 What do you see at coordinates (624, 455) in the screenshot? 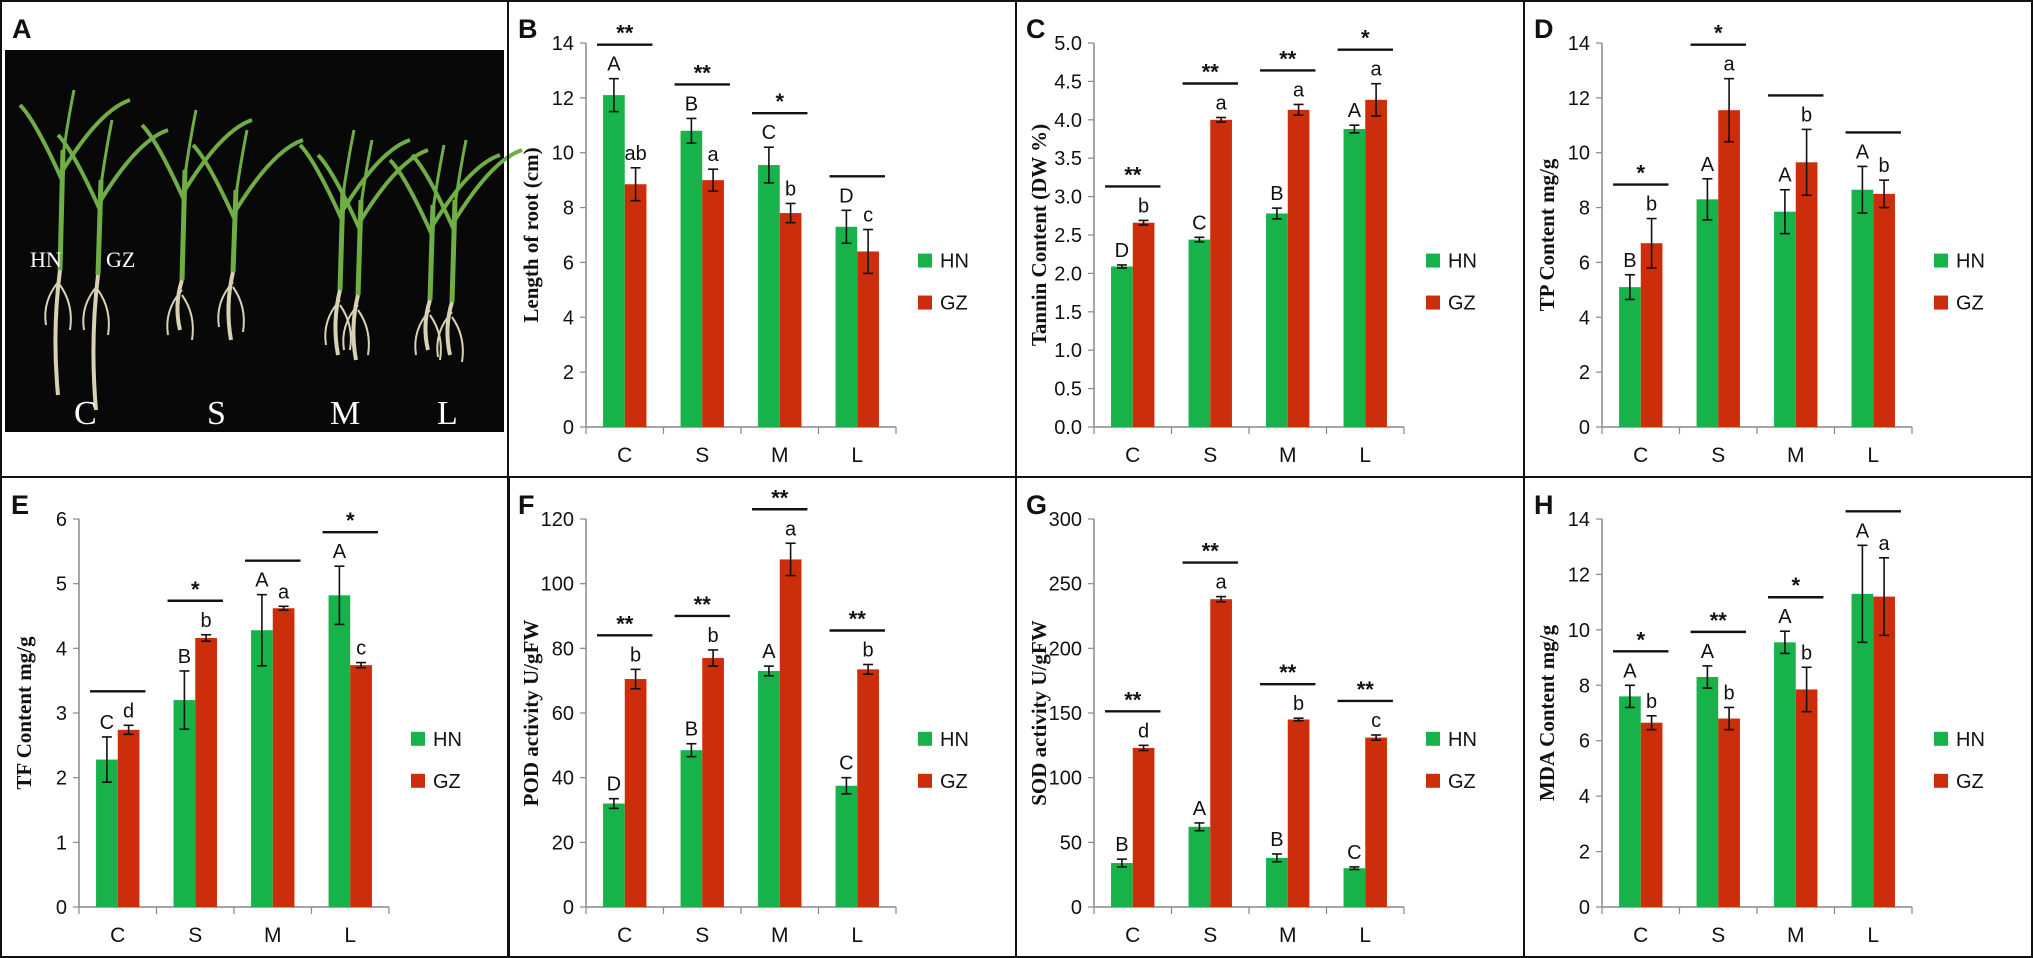
I see `x-tick-label: C` at bounding box center [624, 455].